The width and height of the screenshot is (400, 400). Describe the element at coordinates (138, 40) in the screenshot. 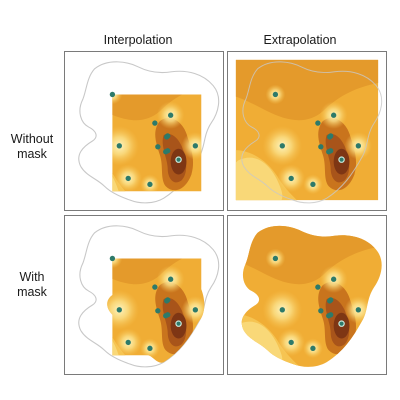

I see `column-header-interpolation: Interpolation` at that location.